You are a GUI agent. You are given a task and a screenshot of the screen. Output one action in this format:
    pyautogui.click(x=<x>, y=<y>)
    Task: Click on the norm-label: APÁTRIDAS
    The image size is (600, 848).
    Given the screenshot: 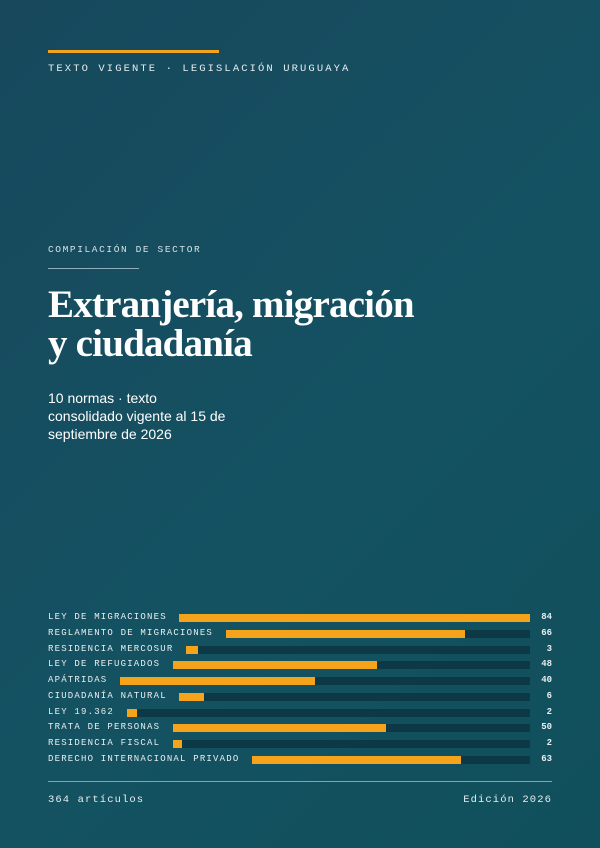 What is the action you would take?
    pyautogui.click(x=78, y=680)
    